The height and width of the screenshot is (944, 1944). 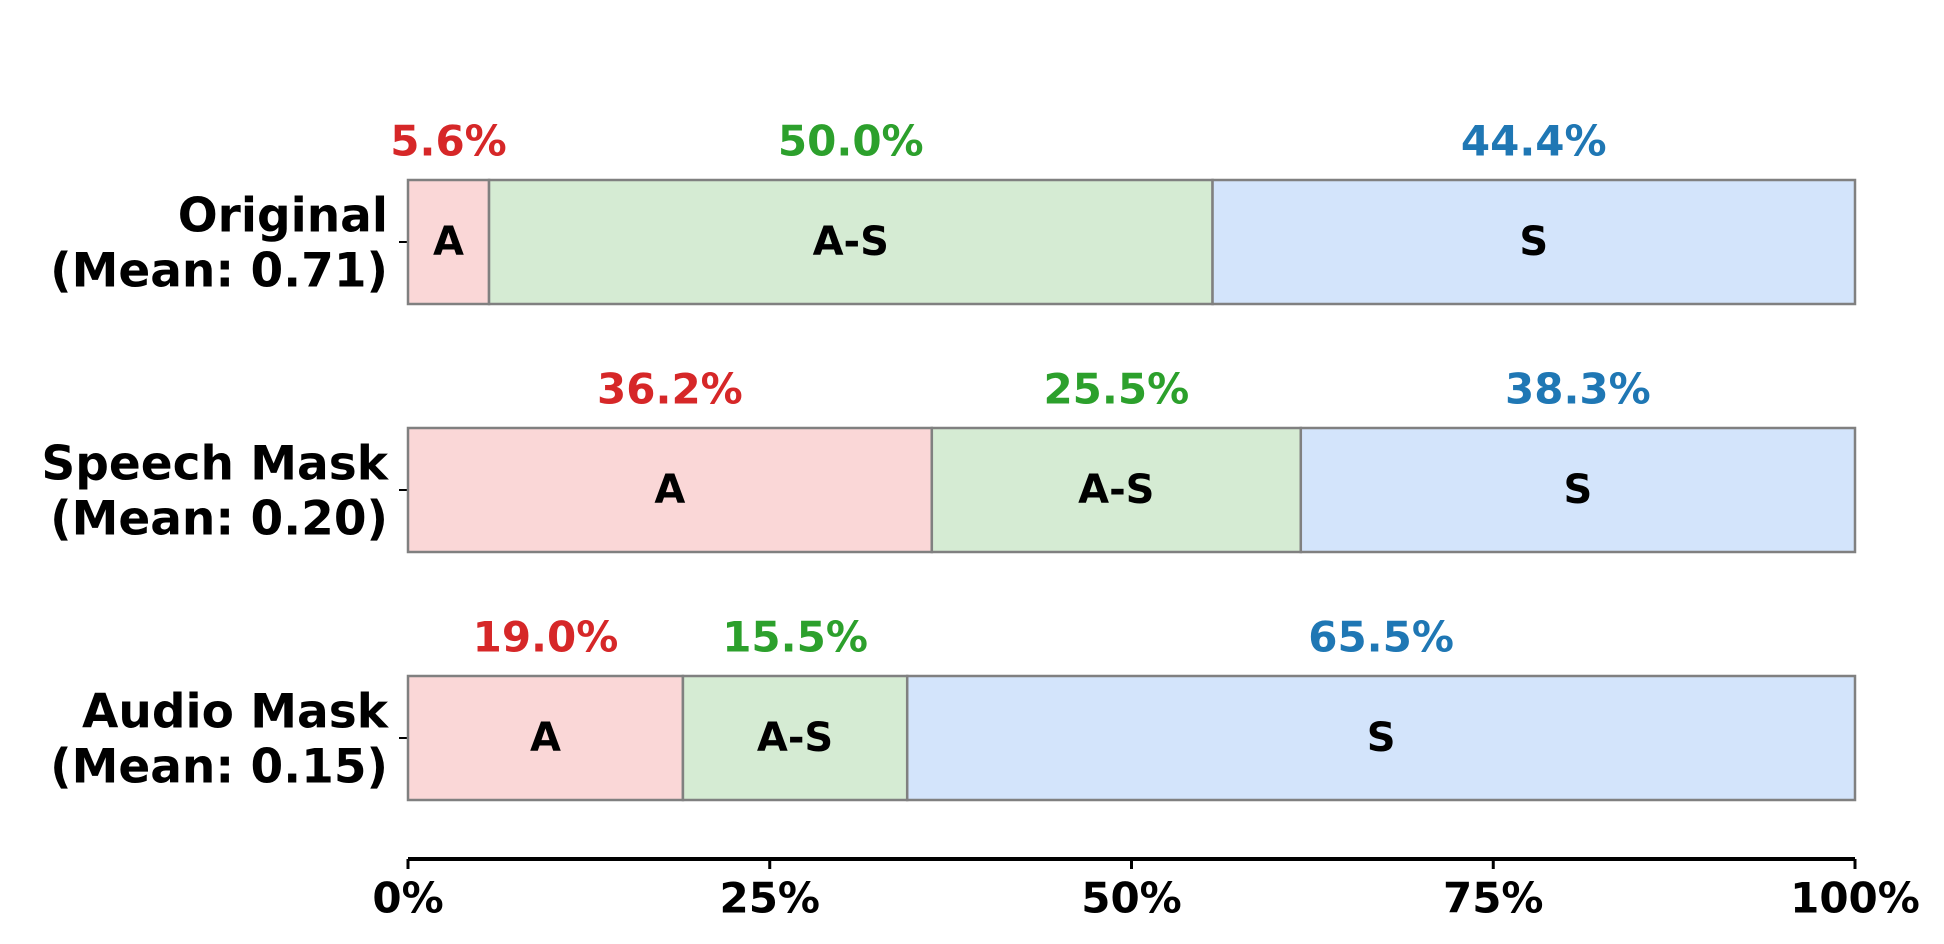 What do you see at coordinates (407, 898) in the screenshot?
I see `x-tick-label: 0%` at bounding box center [407, 898].